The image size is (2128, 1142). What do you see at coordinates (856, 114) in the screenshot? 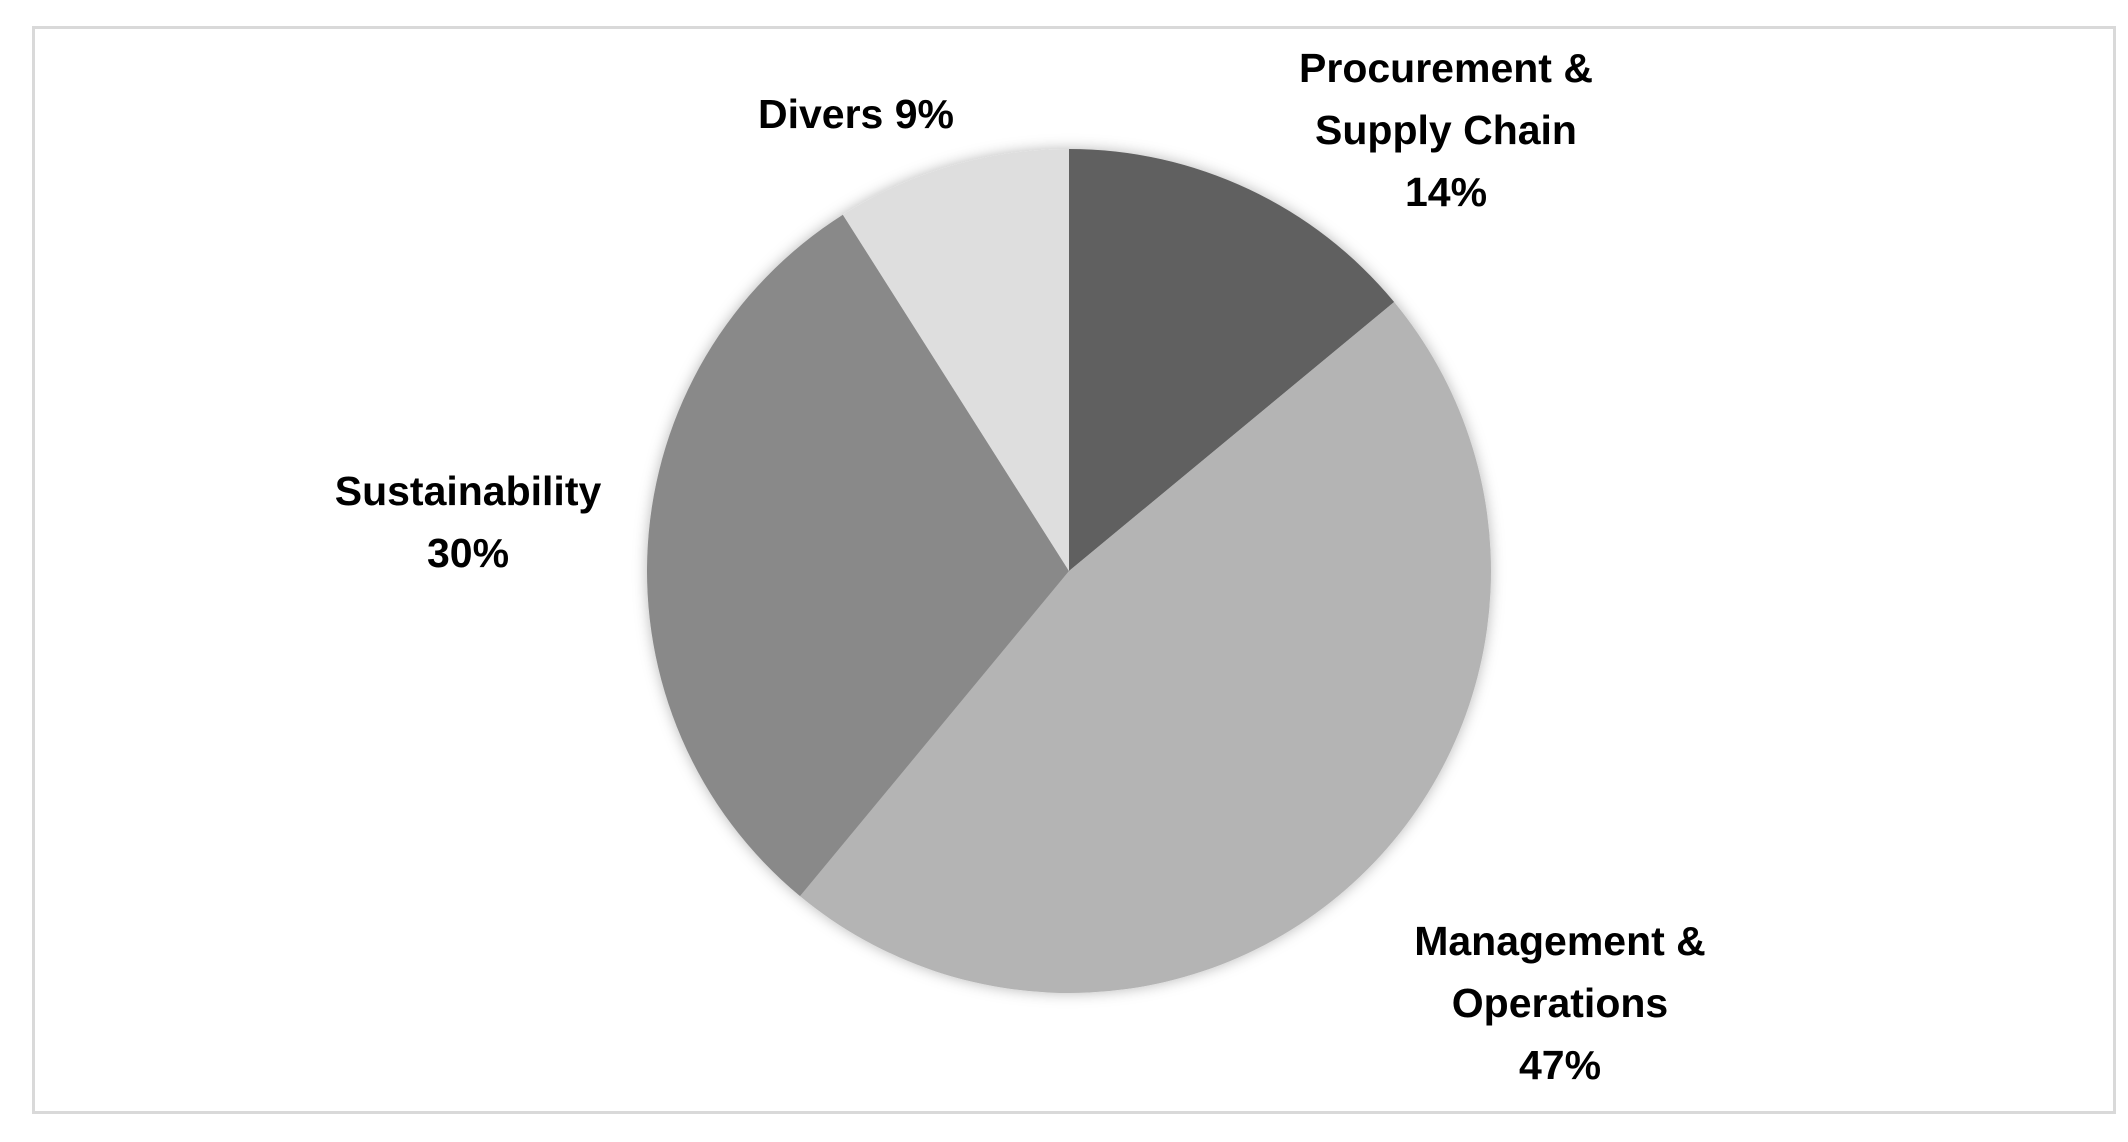
I see `slice-label-divers-9: Divers 9%` at bounding box center [856, 114].